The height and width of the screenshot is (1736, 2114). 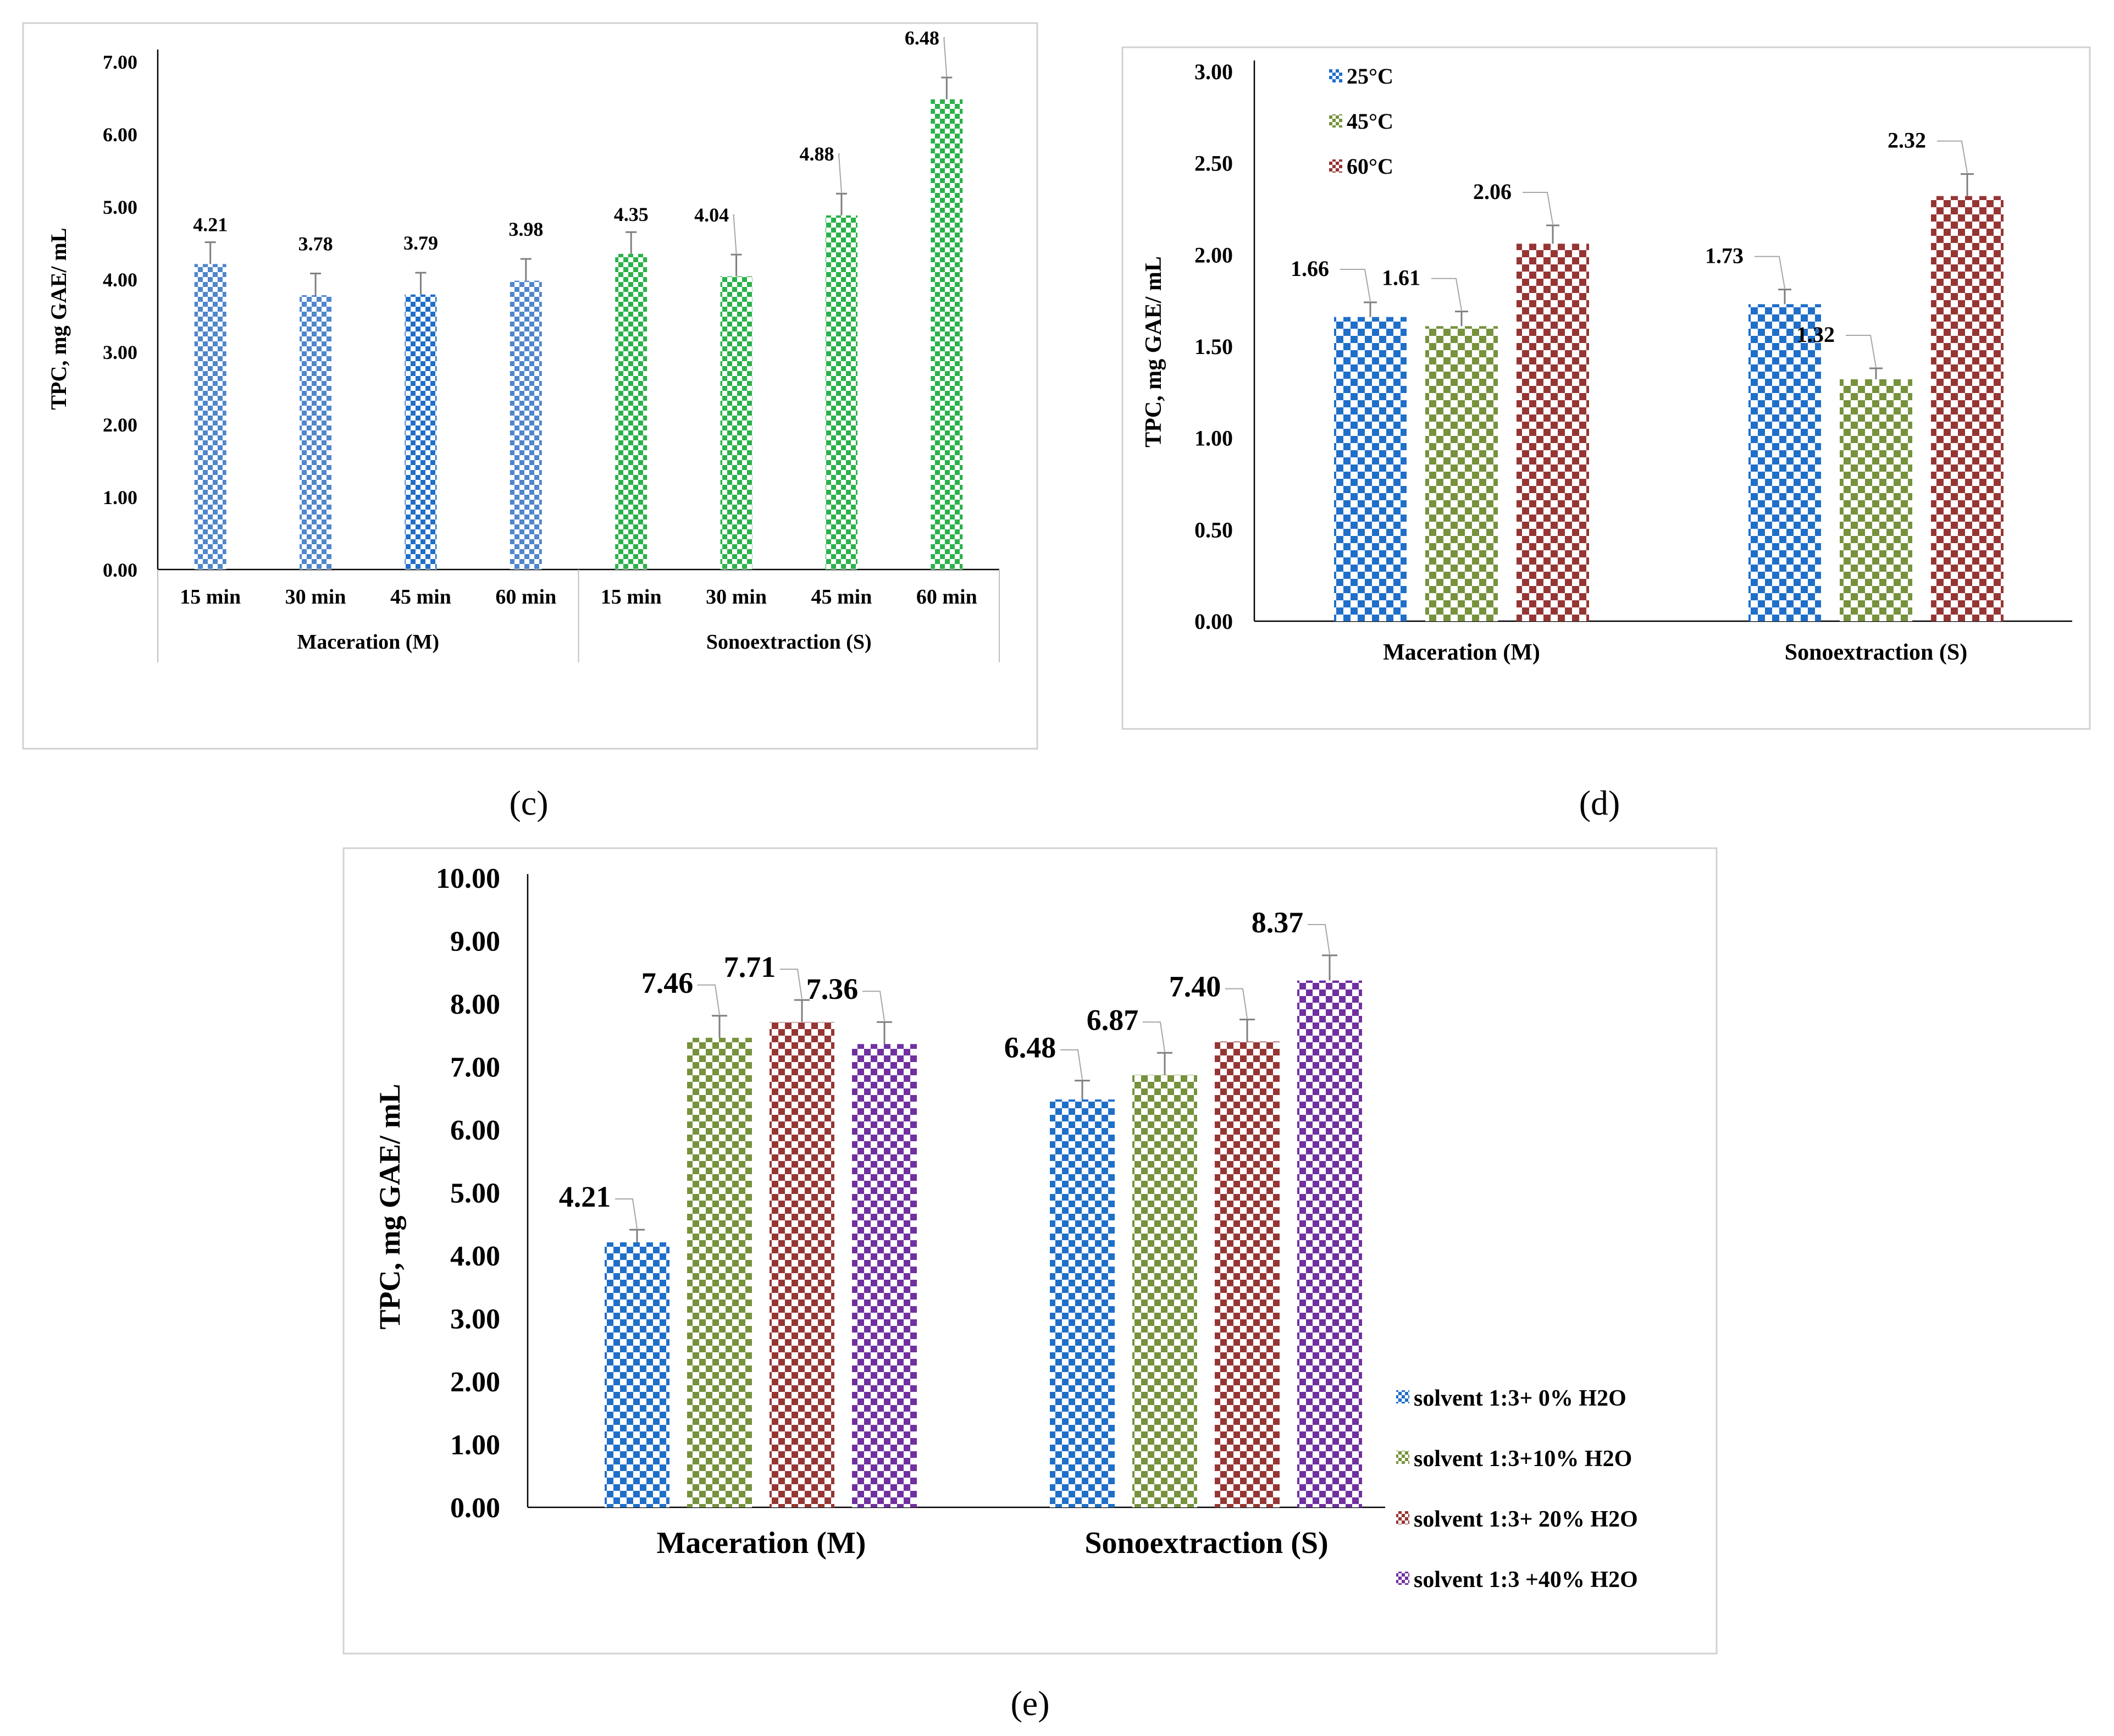 What do you see at coordinates (1113, 1019) in the screenshot?
I see `panel-e-data-label: 6.87` at bounding box center [1113, 1019].